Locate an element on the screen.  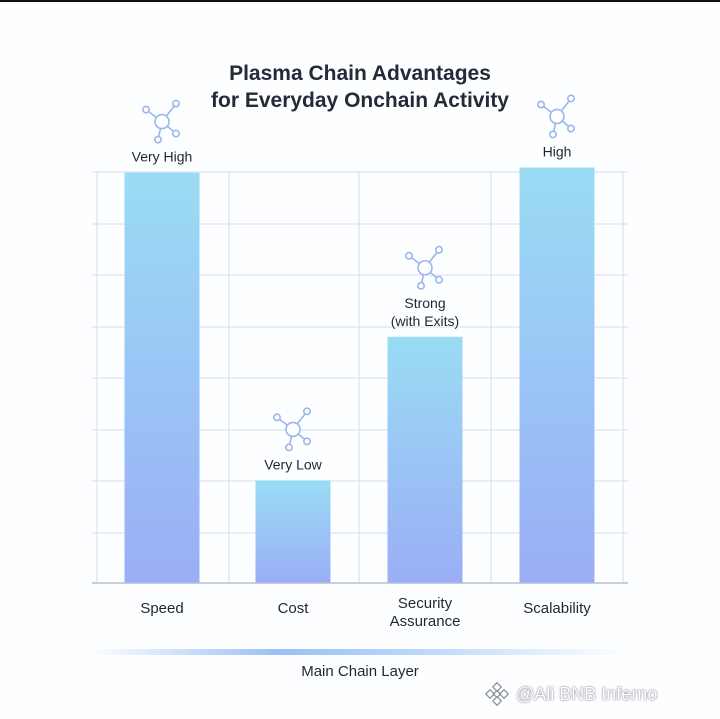
title-line-1: Plasma Chain Advantages is located at coordinates (360, 73).